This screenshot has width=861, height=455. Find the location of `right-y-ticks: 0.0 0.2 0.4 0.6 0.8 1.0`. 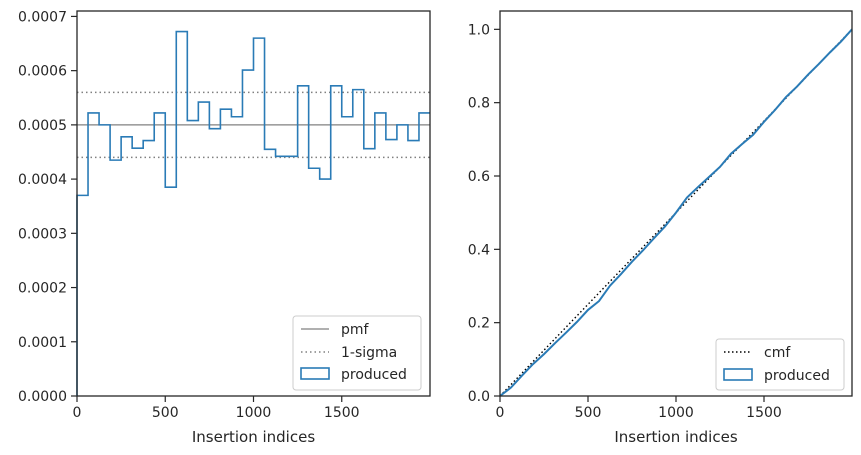

right-y-ticks: 0.0 0.2 0.4 0.6 0.8 1.0 is located at coordinates (484, 213).